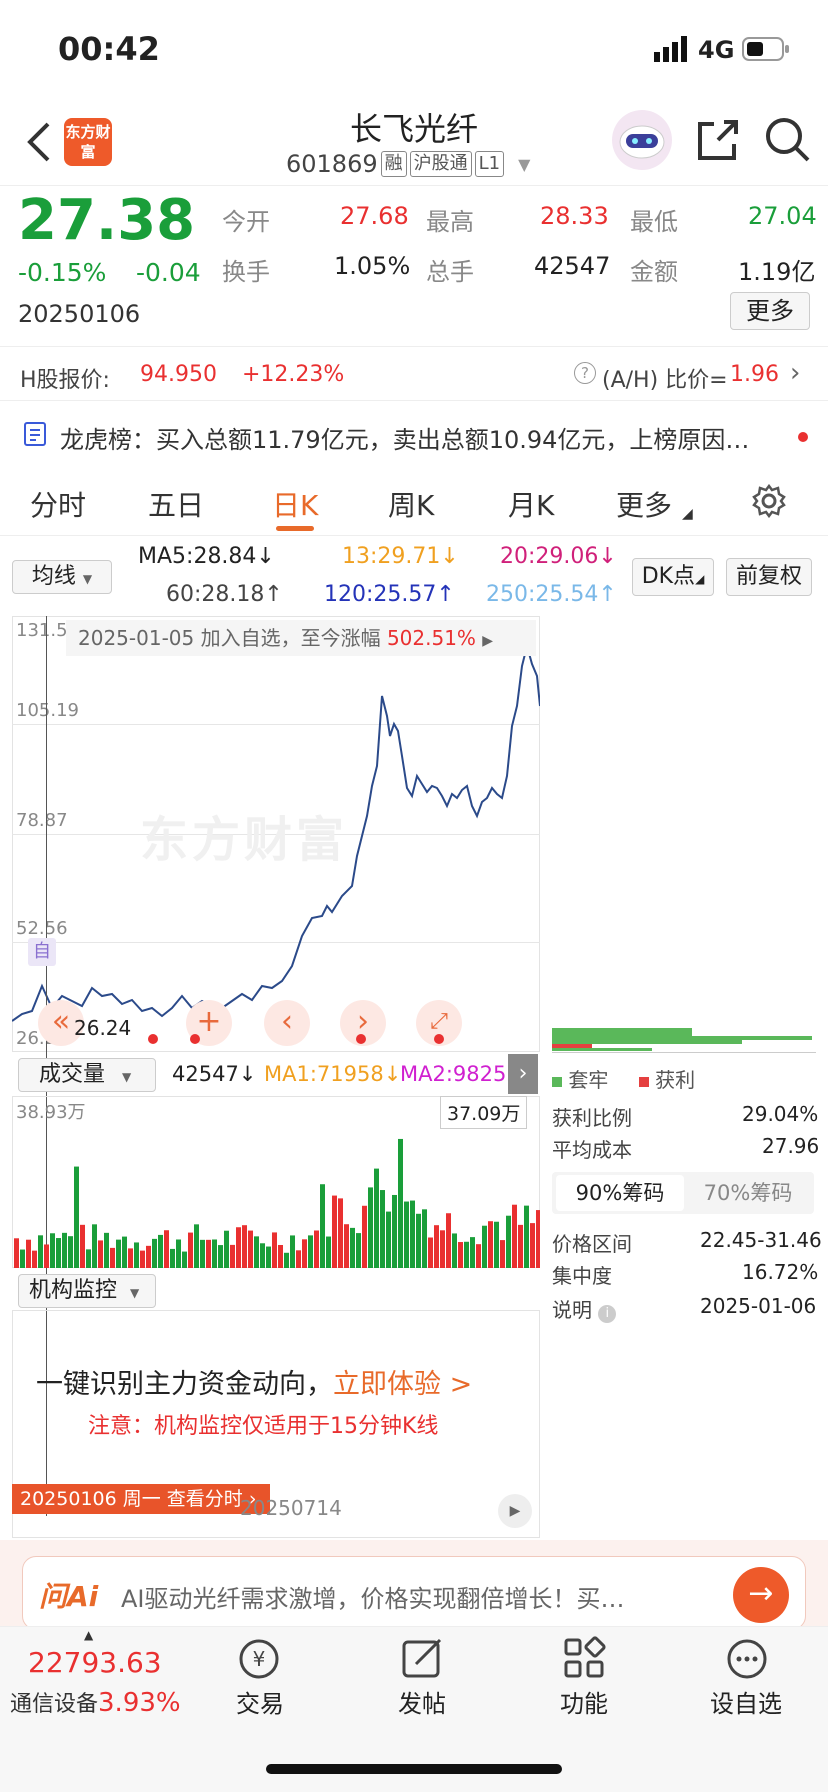 The image size is (828, 1792). What do you see at coordinates (61, 1023) in the screenshot?
I see `fast-rewind-icon: «` at bounding box center [61, 1023].